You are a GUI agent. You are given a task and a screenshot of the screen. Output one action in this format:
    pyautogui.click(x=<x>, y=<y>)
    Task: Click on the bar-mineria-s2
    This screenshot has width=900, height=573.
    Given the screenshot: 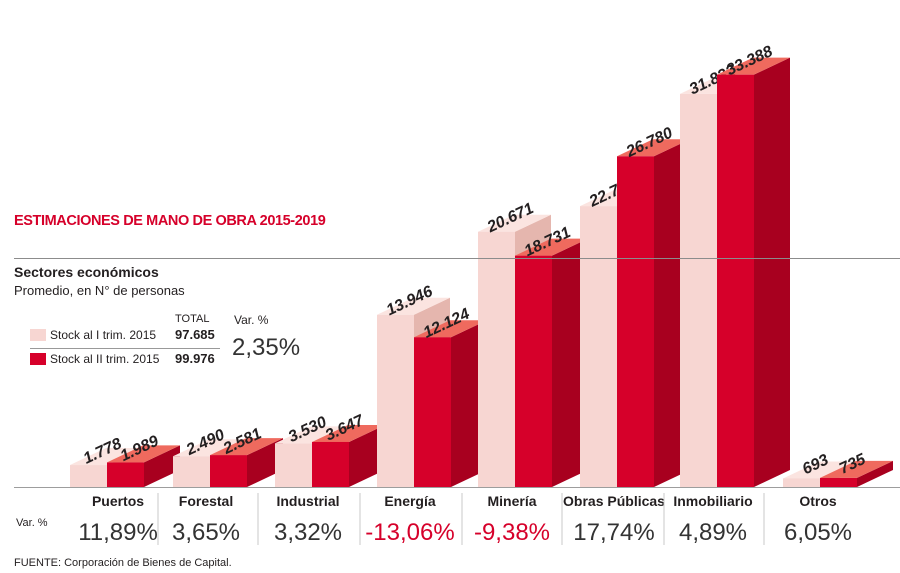 What is the action you would take?
    pyautogui.click(x=533, y=371)
    